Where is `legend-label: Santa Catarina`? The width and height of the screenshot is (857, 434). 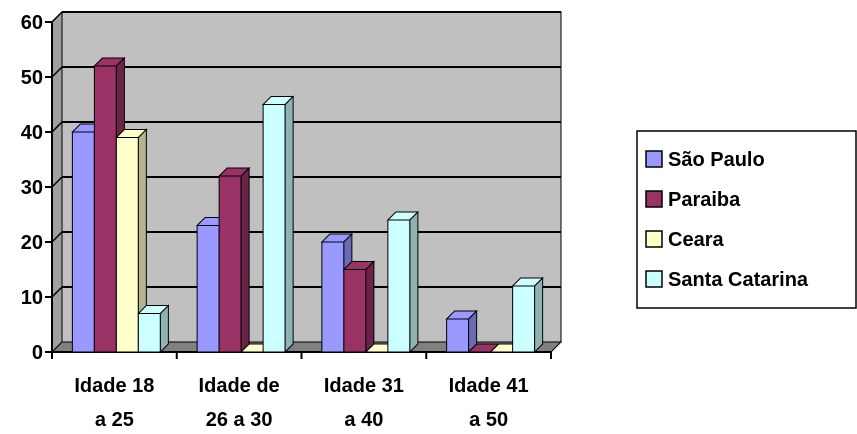
legend-label: Santa Catarina is located at coordinates (738, 280).